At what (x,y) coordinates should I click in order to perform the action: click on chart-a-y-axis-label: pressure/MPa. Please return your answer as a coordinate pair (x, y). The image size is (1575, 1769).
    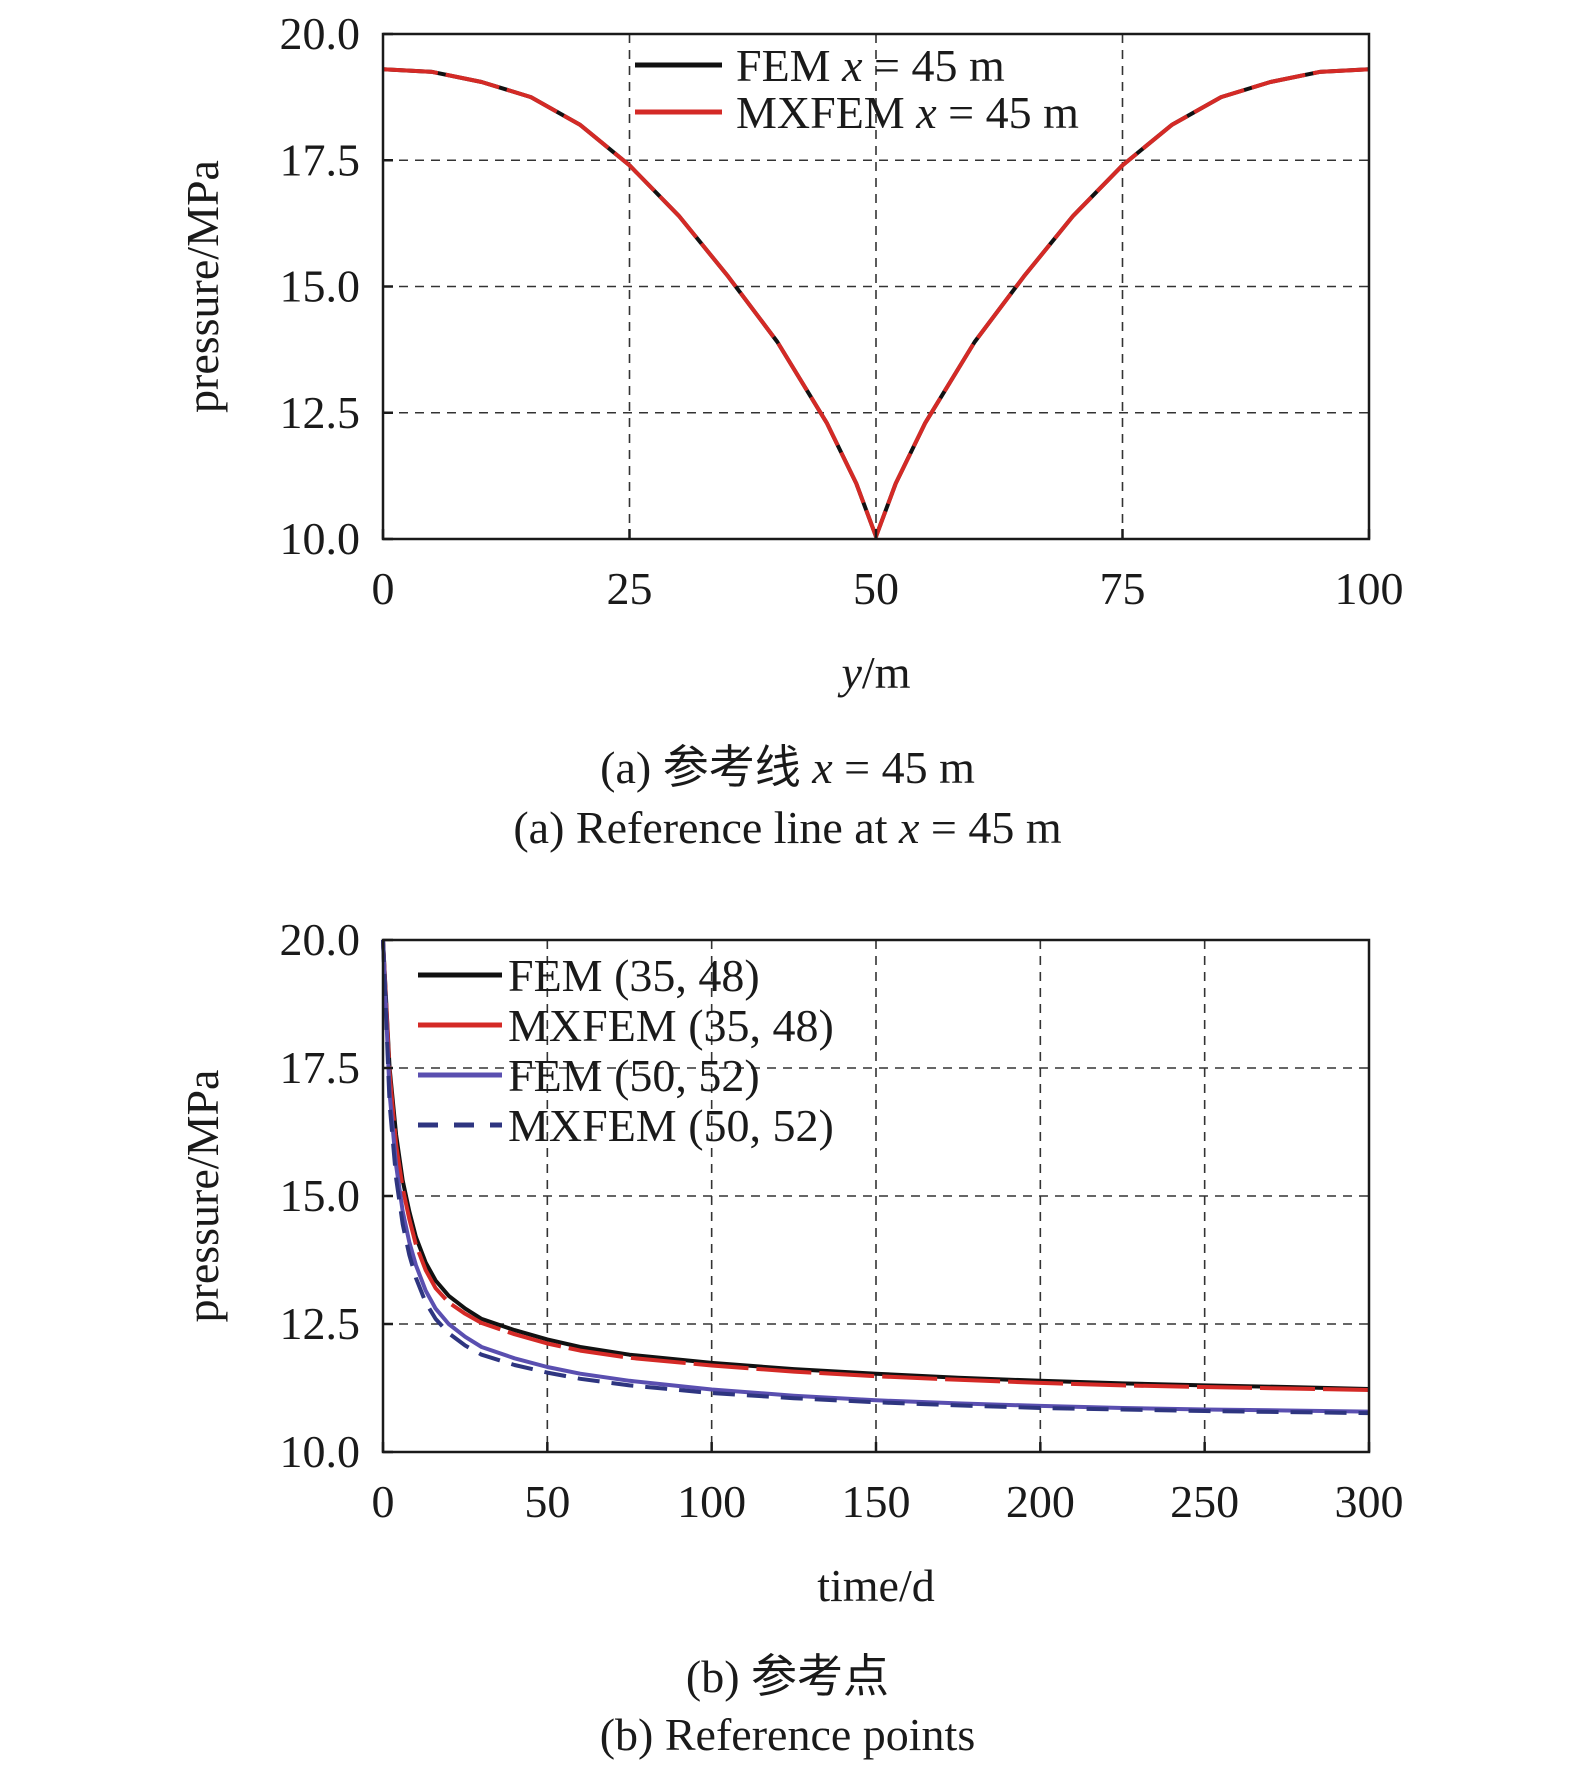
    Looking at the image, I should click on (202, 286).